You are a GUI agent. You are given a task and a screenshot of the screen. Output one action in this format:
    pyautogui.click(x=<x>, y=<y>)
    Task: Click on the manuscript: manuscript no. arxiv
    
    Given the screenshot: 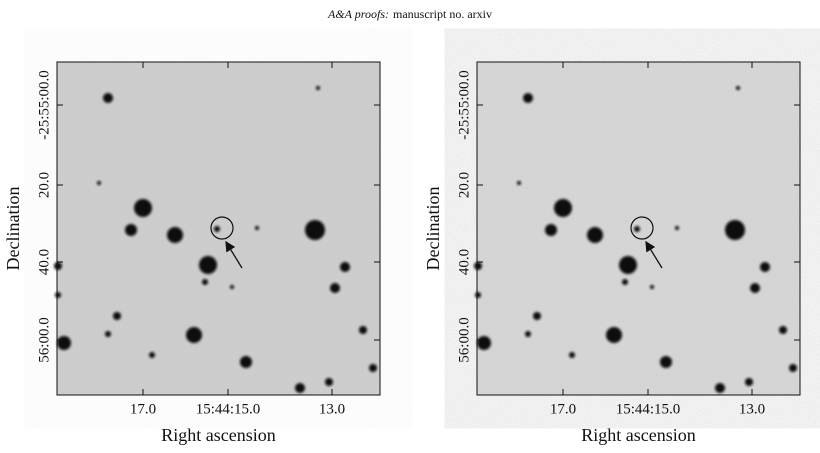 What is the action you would take?
    pyautogui.click(x=442, y=14)
    